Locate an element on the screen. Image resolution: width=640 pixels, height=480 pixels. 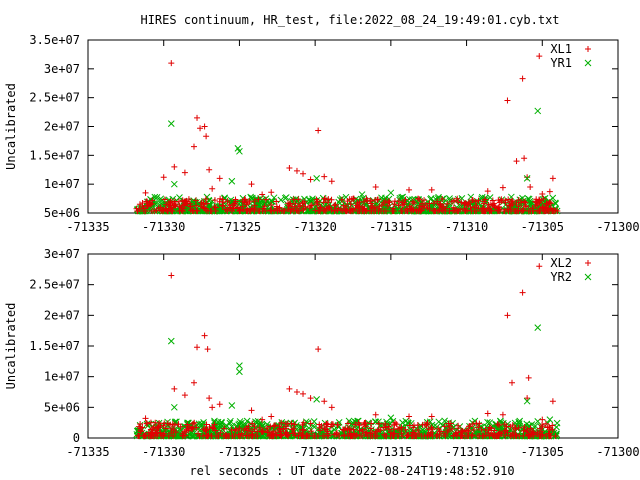
x-tick-label: -71330 is located at coordinates (163, 452).